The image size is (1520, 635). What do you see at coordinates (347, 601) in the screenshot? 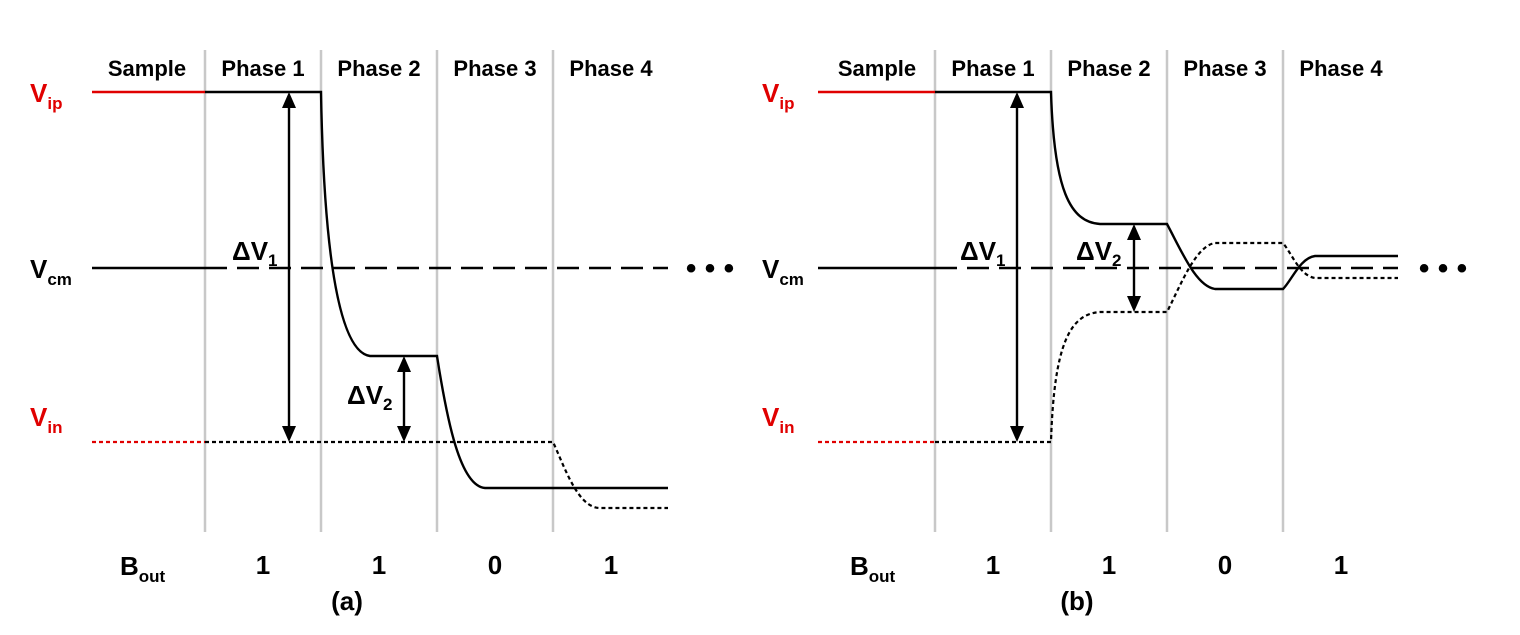
I see `caption-a: (a)` at bounding box center [347, 601].